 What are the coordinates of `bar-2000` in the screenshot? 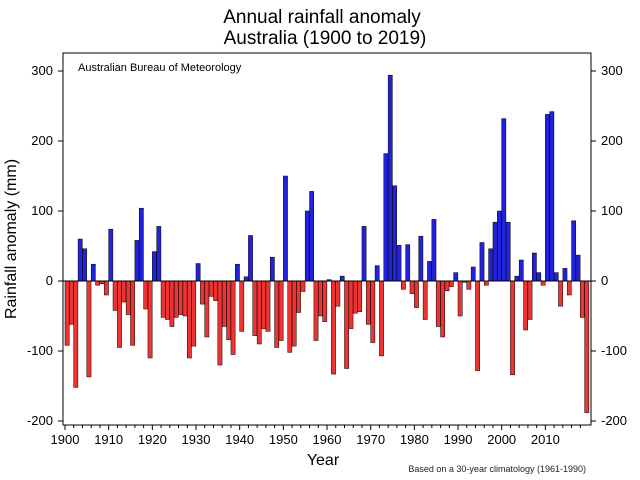 It's located at (504, 200).